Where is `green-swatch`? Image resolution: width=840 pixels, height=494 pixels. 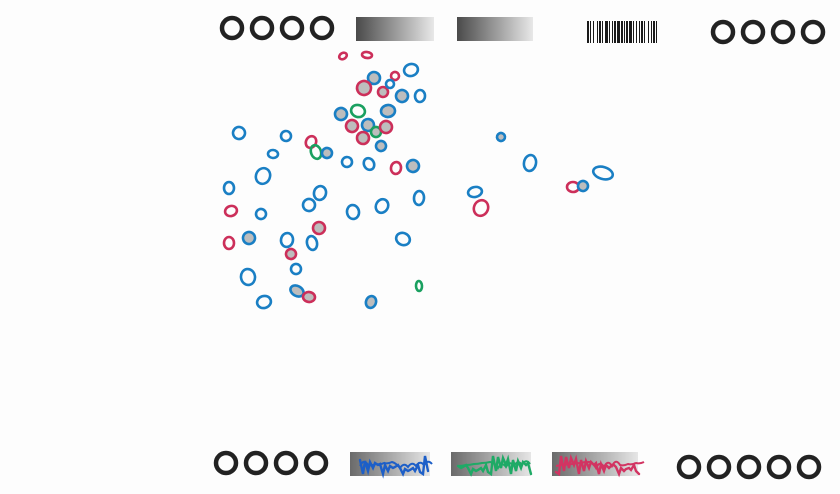
green-swatch is located at coordinates (492, 464).